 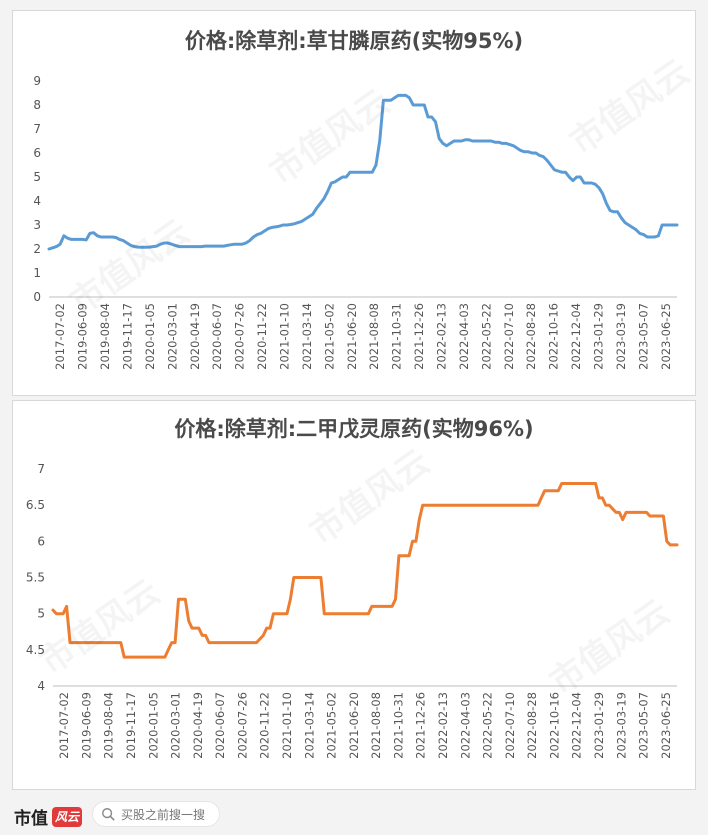 What do you see at coordinates (35, 505) in the screenshot?
I see `y-tick-label: 6.5` at bounding box center [35, 505].